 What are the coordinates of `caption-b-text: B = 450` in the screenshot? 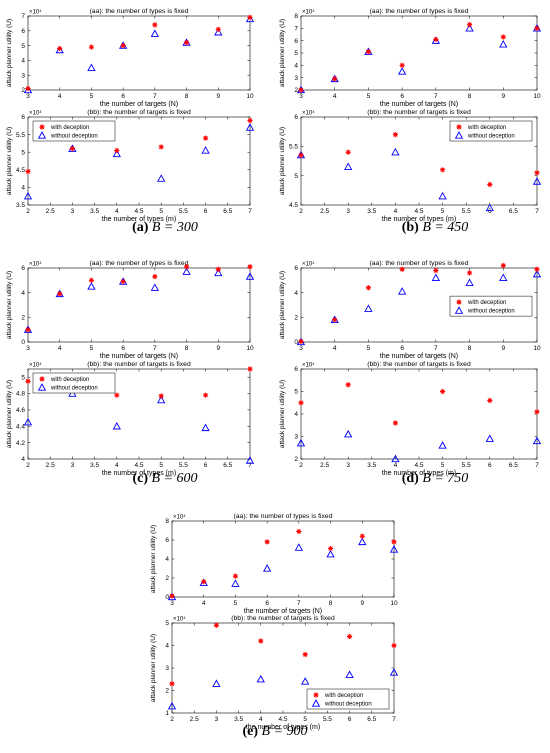 It's located at (445, 227).